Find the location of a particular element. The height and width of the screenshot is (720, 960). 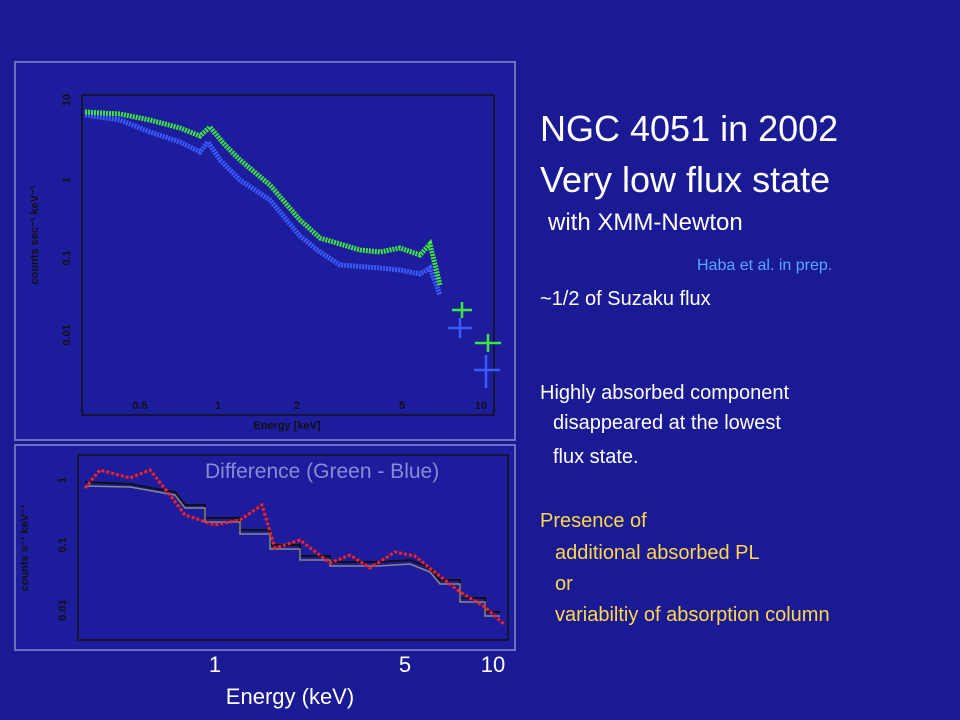

y-axis-label: counts s⁻¹ keV⁻¹ is located at coordinates (25, 547).